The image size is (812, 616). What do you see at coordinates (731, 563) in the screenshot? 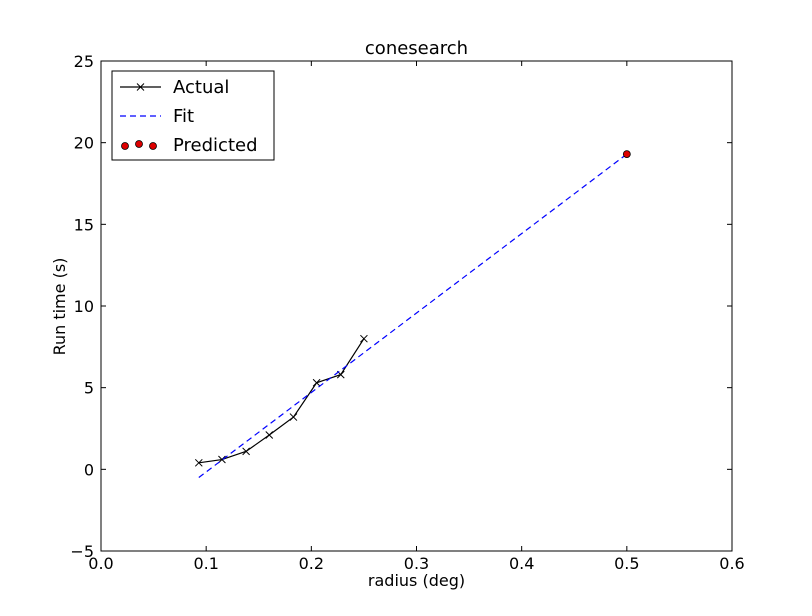
I see `x-tick-label: 0.6` at bounding box center [731, 563].